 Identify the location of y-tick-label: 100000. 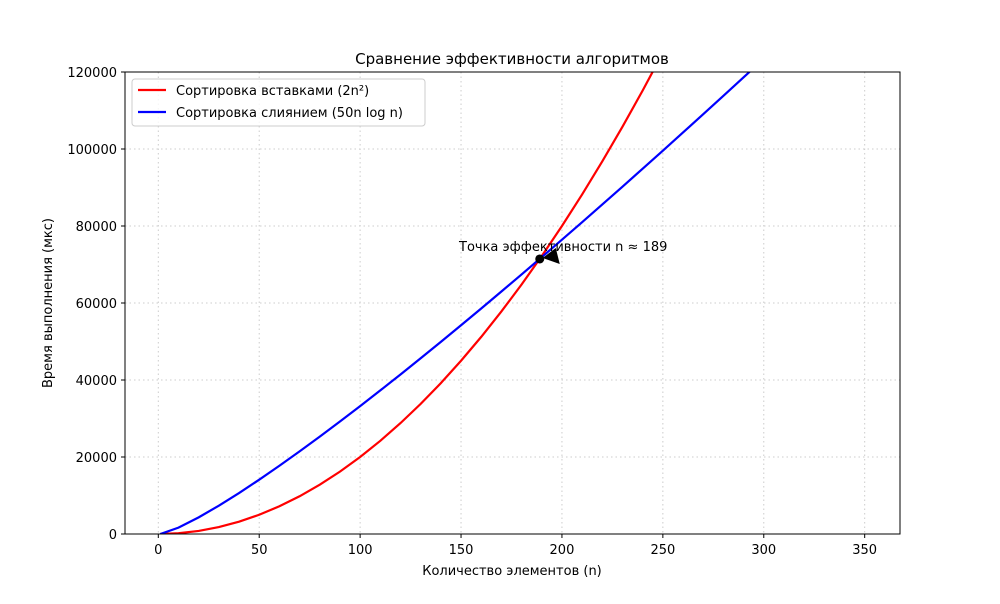
(92, 150).